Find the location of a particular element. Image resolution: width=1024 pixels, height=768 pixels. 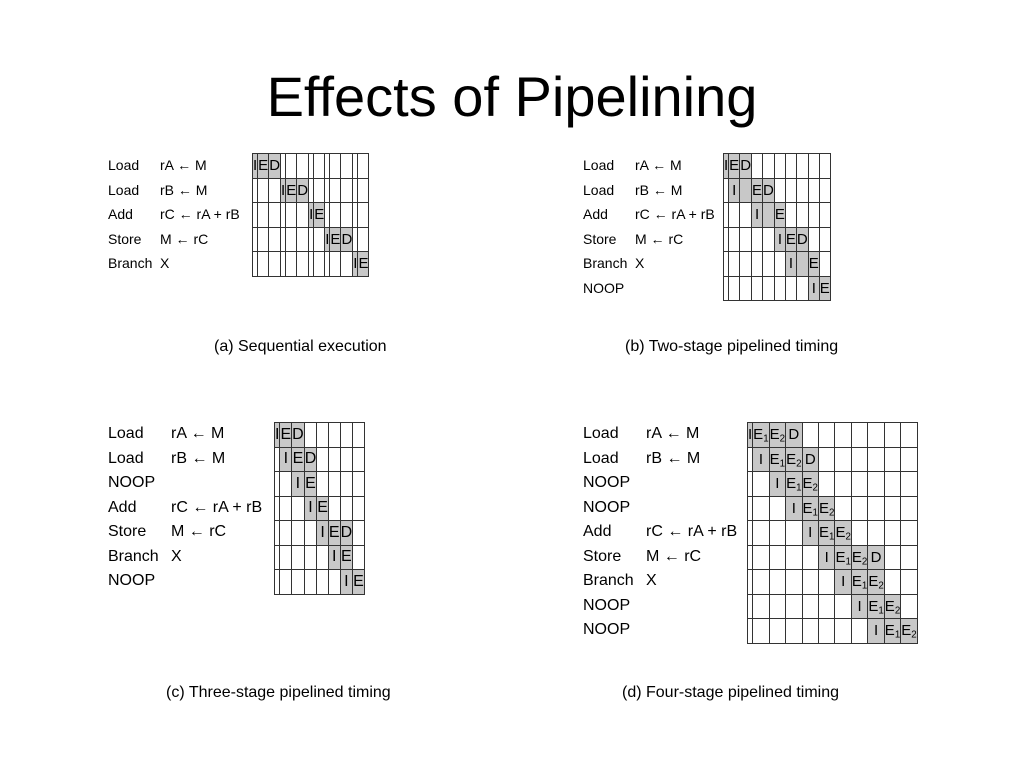

instruction-operands: M ← rC is located at coordinates (659, 238).